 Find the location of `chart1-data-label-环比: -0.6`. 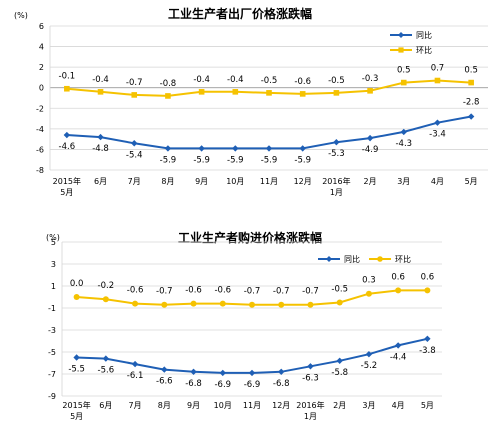

chart1-data-label-环比: -0.6 is located at coordinates (302, 82).